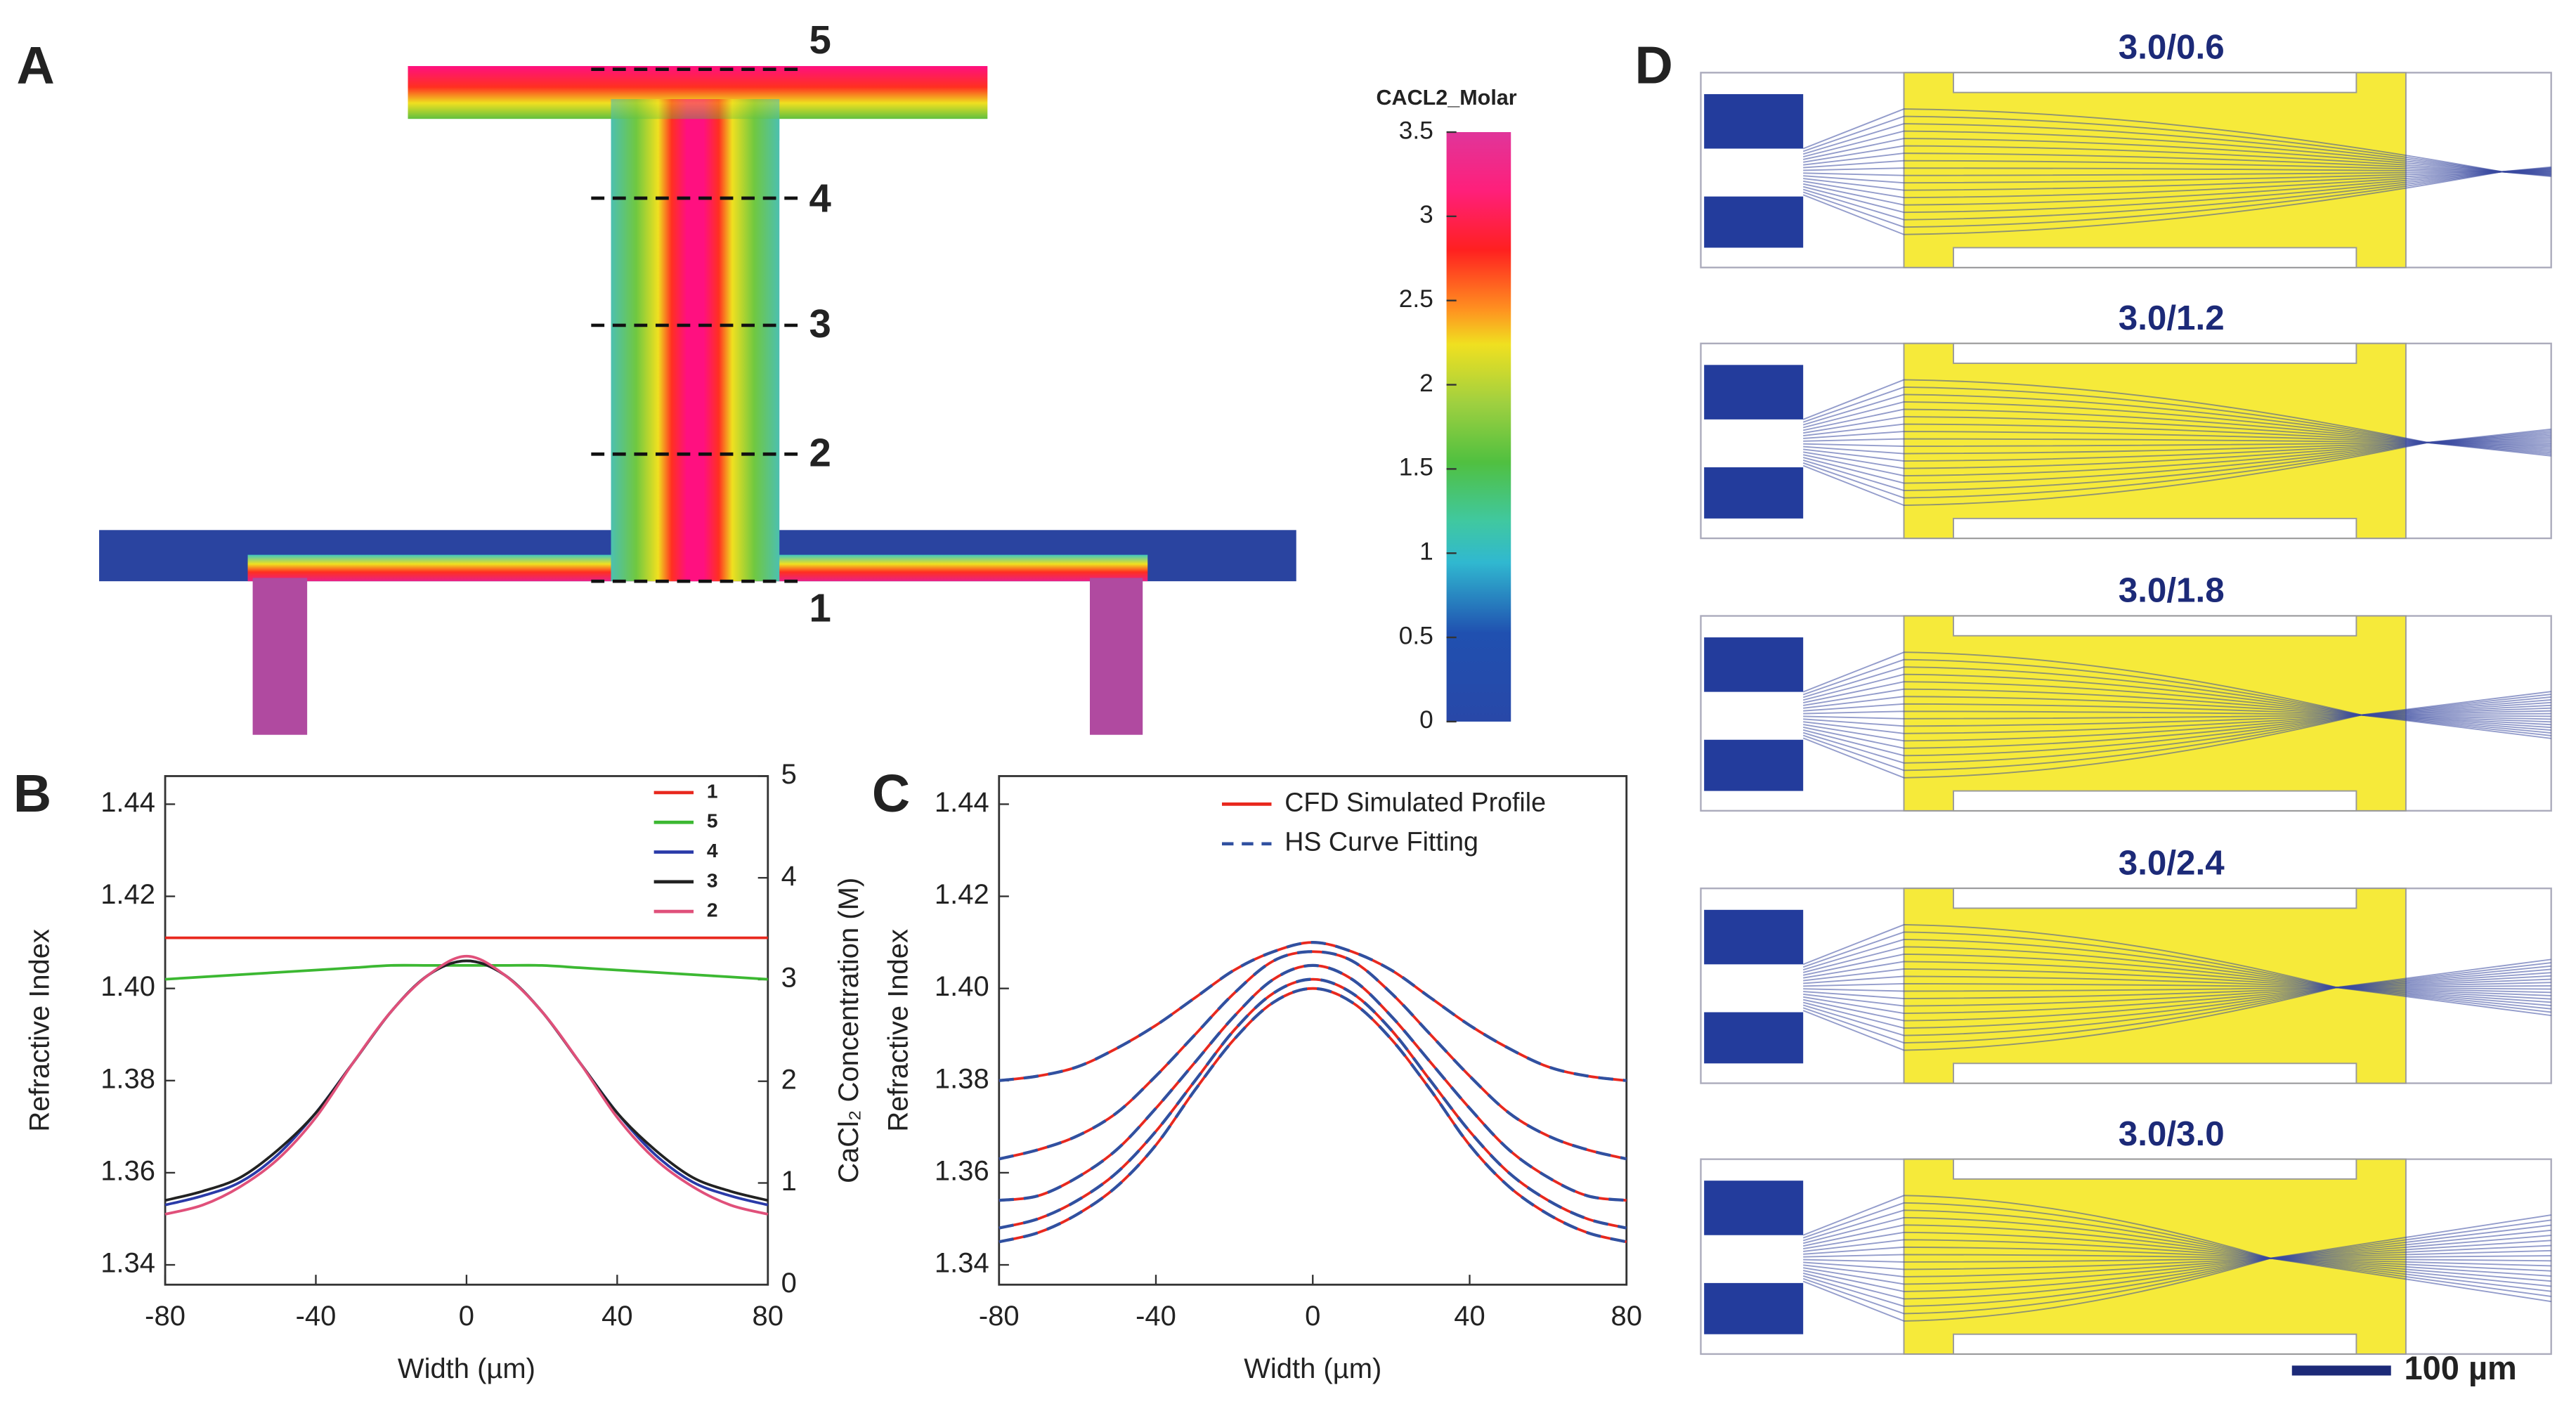 The width and height of the screenshot is (2576, 1411). I want to click on y2-tick-label: 1, so click(789, 1181).